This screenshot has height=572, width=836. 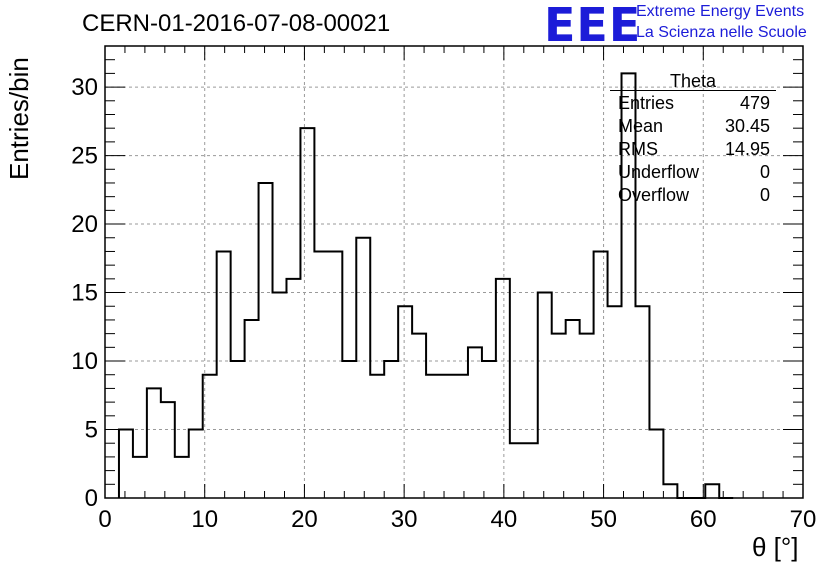 What do you see at coordinates (104, 519) in the screenshot?
I see `x-tick-label: 0` at bounding box center [104, 519].